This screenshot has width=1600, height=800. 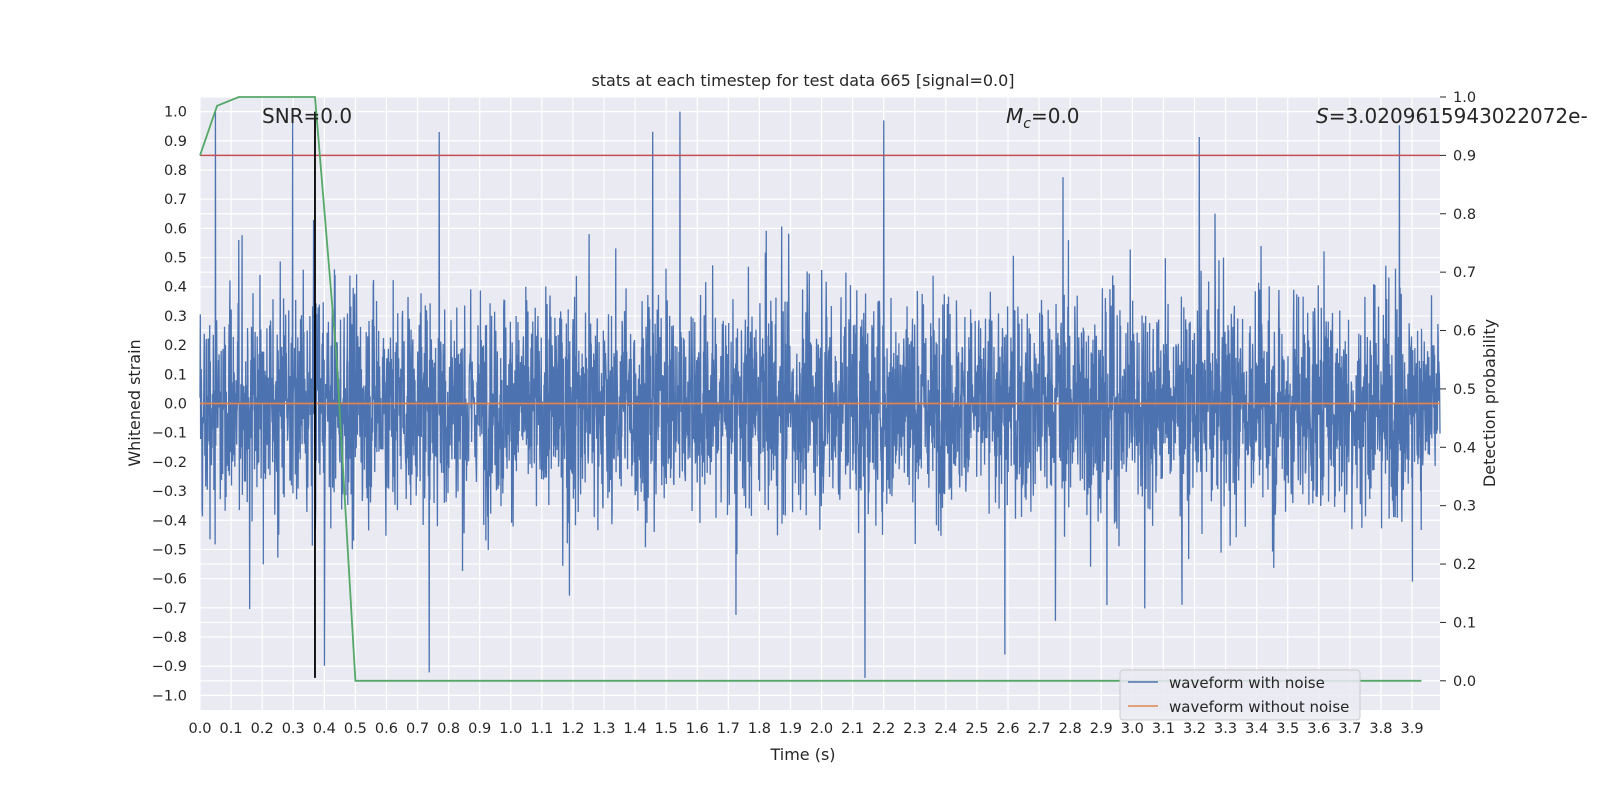 What do you see at coordinates (1464, 390) in the screenshot?
I see `y2-tick-label: 0.5` at bounding box center [1464, 390].